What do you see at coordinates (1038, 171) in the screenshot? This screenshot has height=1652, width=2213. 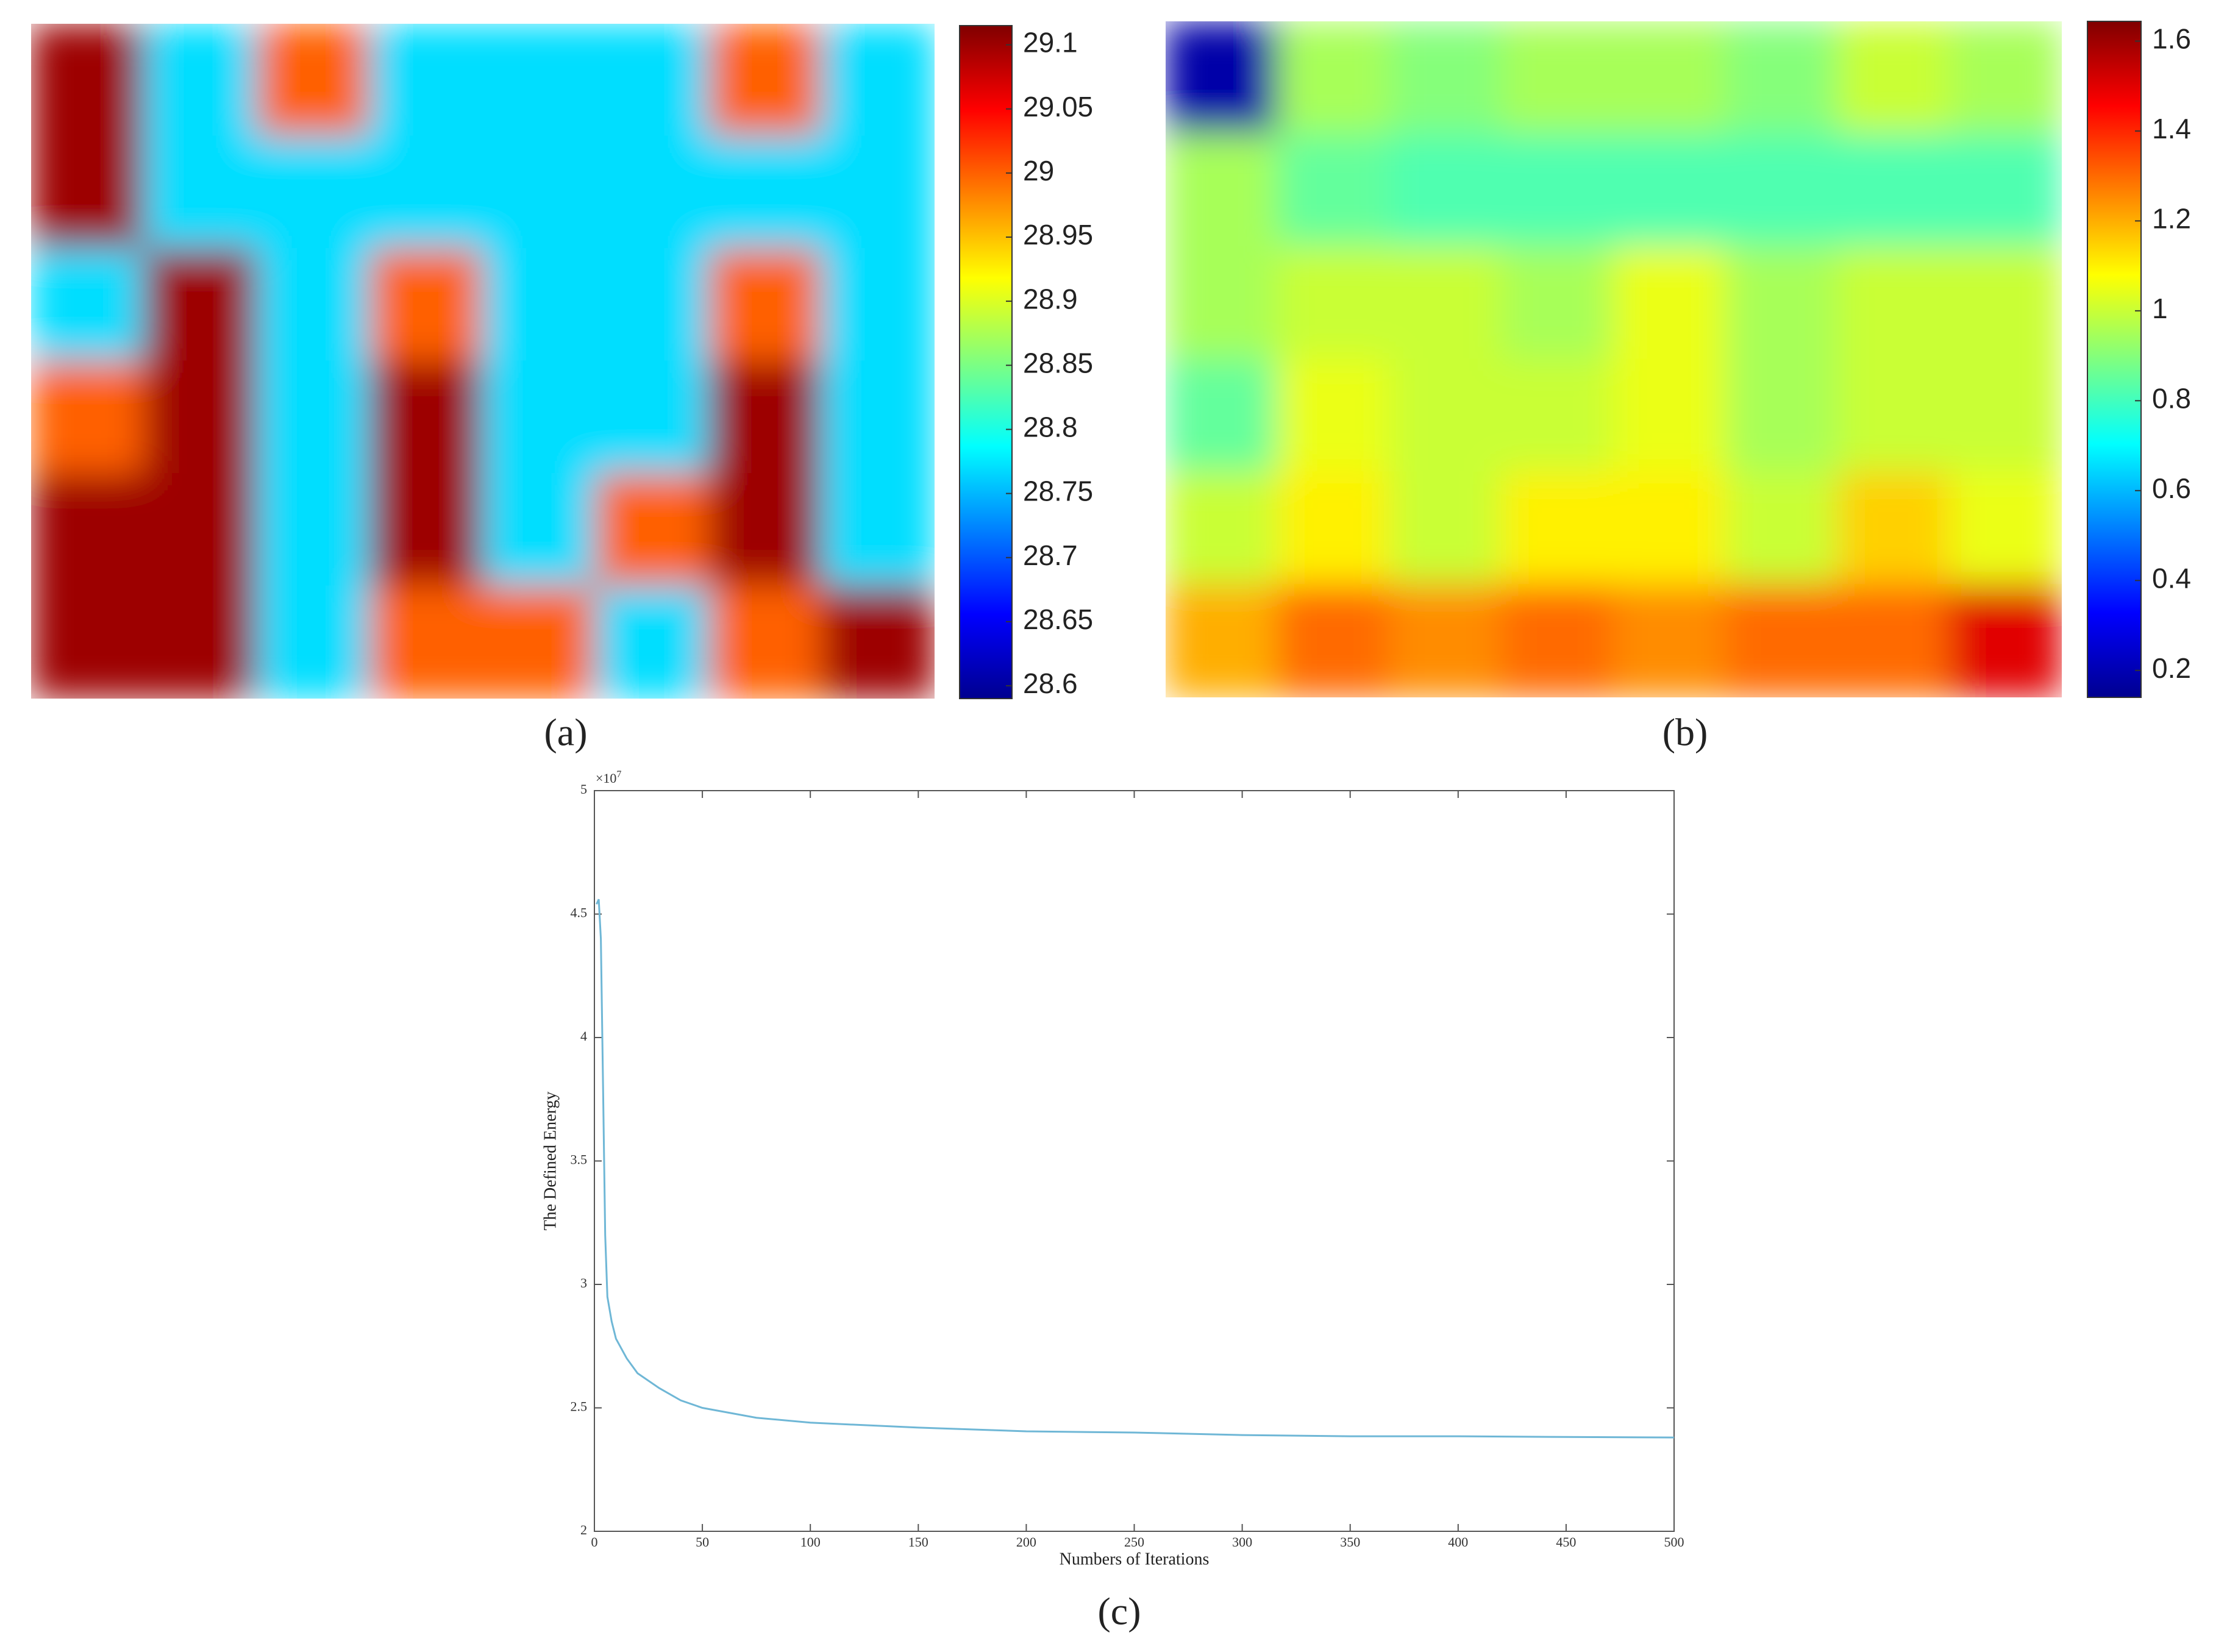 I see `colorbar-tick-label: 29` at bounding box center [1038, 171].